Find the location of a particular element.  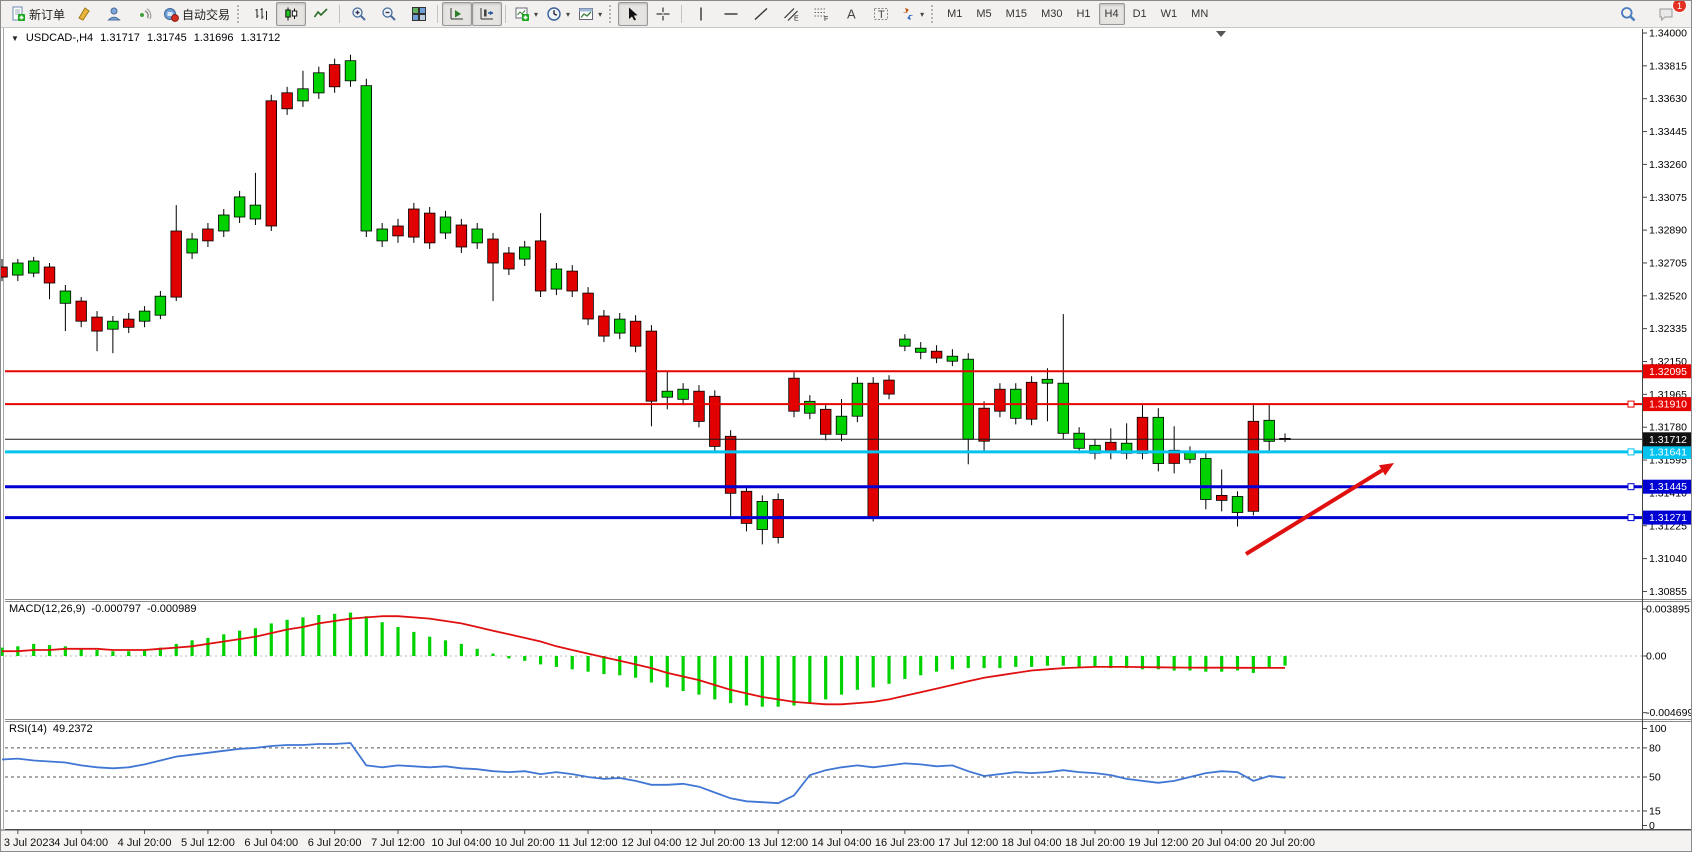

arrows-button: ▾ is located at coordinates (912, 14).